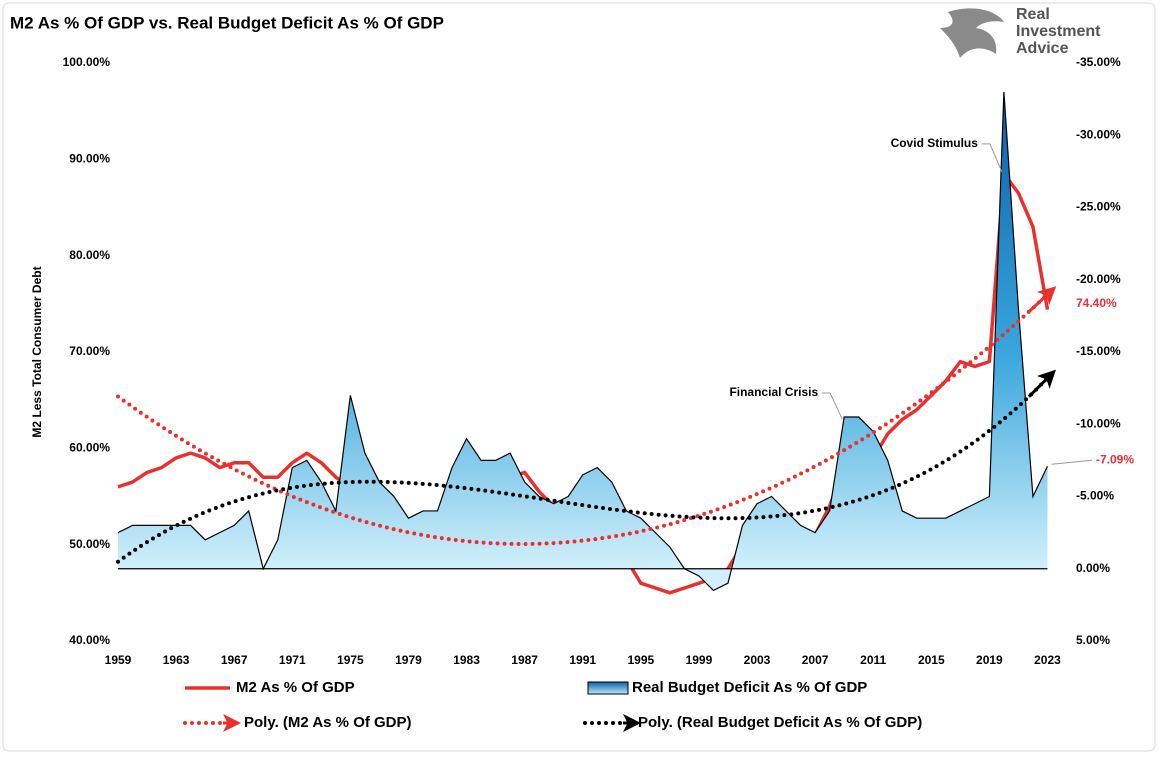 The height and width of the screenshot is (763, 1160). Describe the element at coordinates (773, 392) in the screenshot. I see `annotation: Financial Crisis` at that location.